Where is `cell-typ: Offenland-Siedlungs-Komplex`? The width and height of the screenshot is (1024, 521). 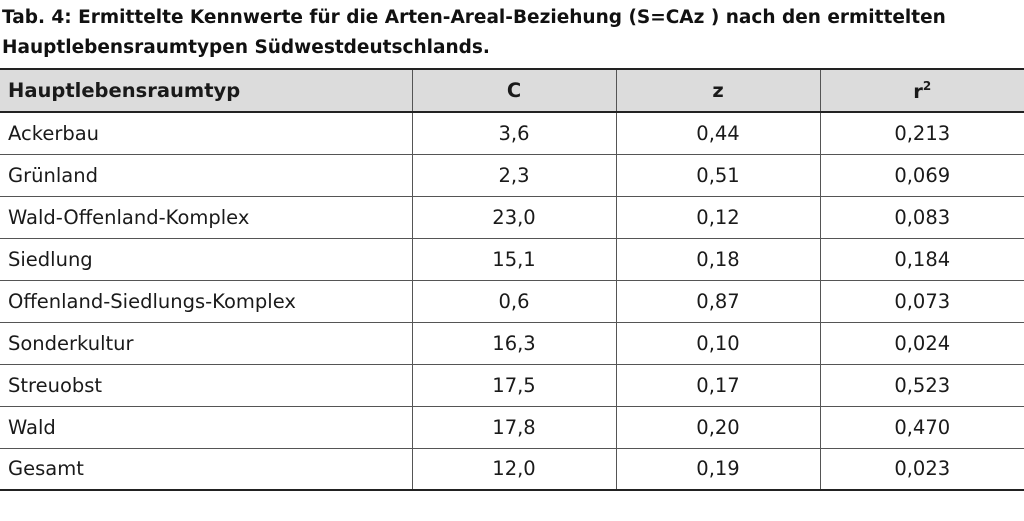 cell-typ: Offenland-Siedlungs-Komplex is located at coordinates (206, 300).